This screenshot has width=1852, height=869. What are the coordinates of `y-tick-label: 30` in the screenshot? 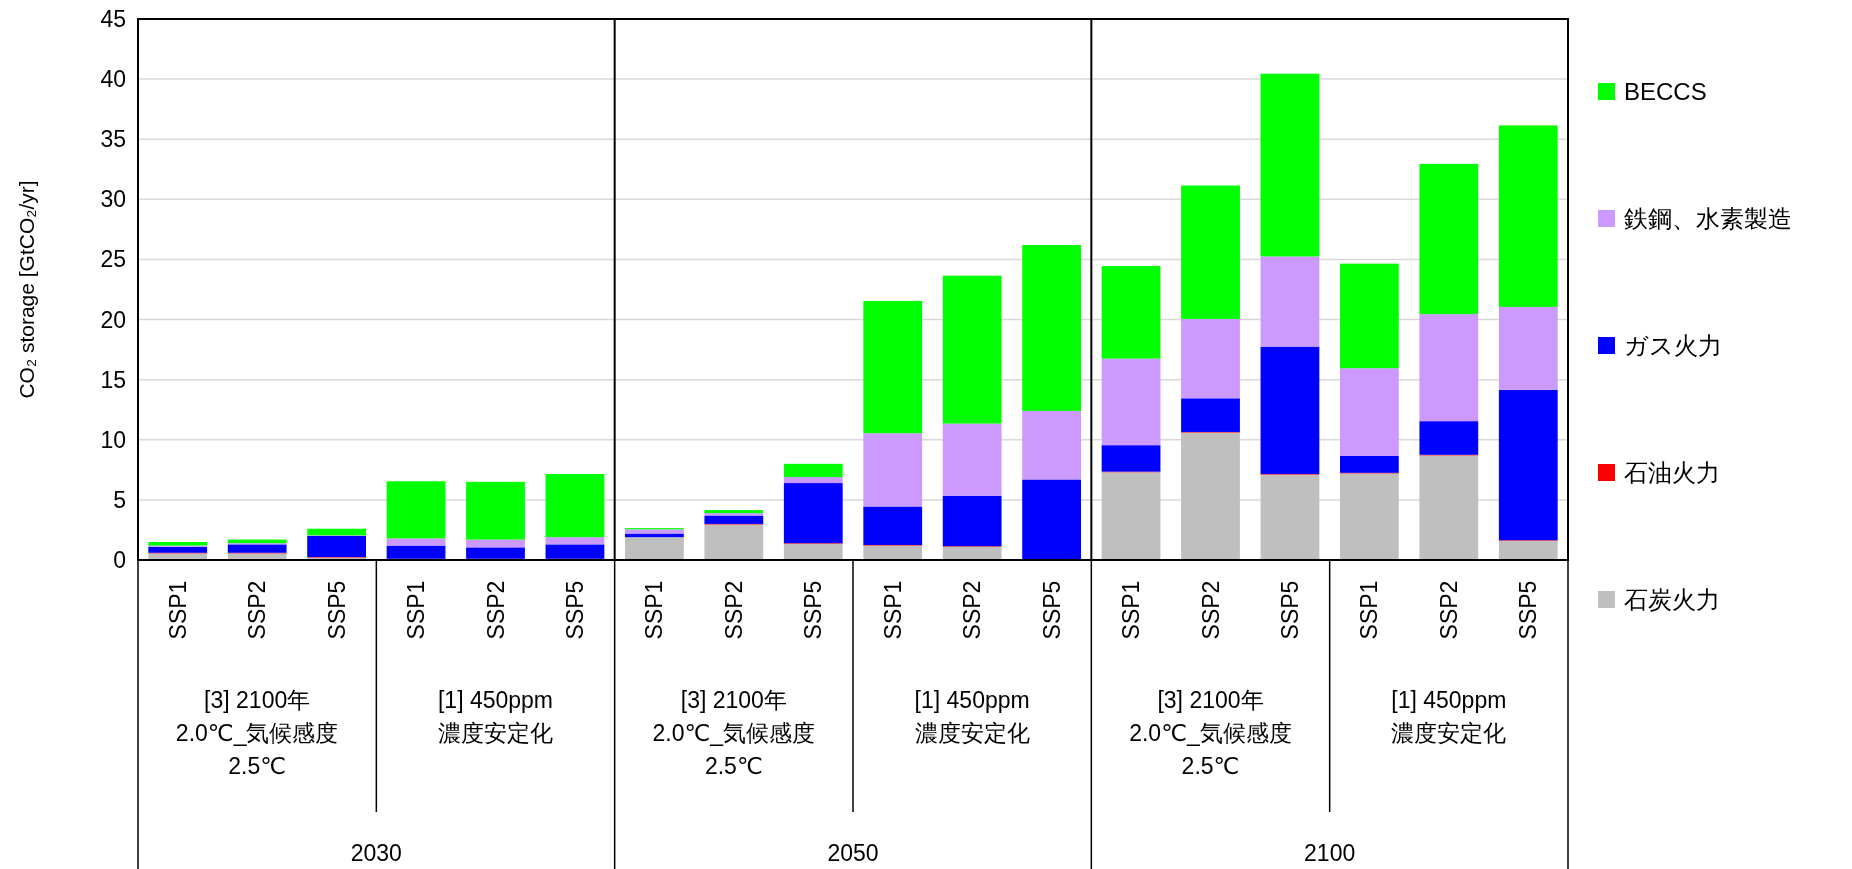 It's located at (113, 199).